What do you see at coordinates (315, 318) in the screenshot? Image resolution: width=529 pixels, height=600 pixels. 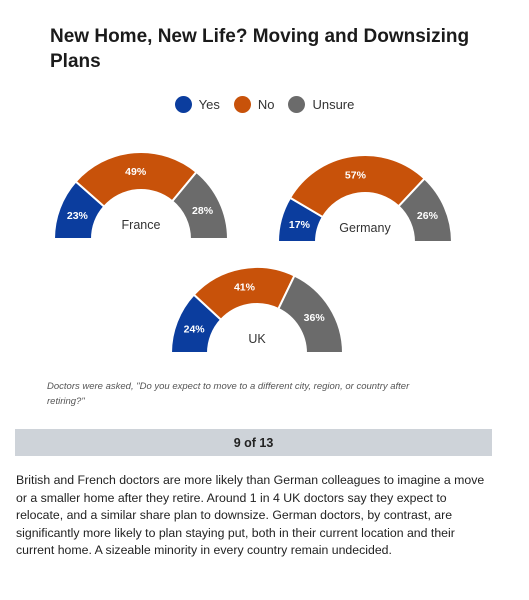 I see `value-label-uk-unsure: 36%` at bounding box center [315, 318].